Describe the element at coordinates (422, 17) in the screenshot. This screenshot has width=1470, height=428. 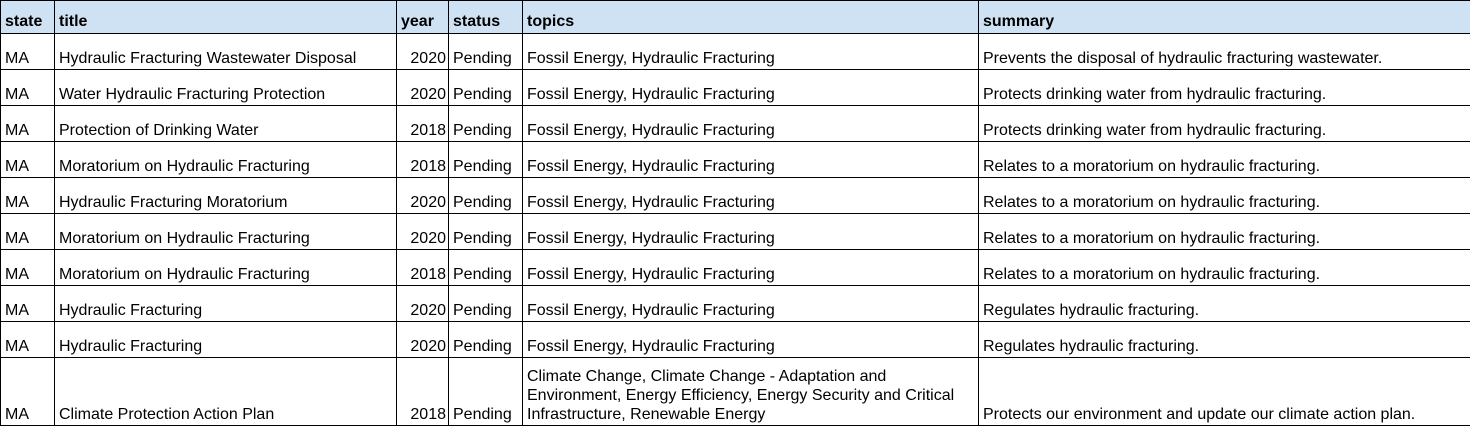
I see `header-year: year` at that location.